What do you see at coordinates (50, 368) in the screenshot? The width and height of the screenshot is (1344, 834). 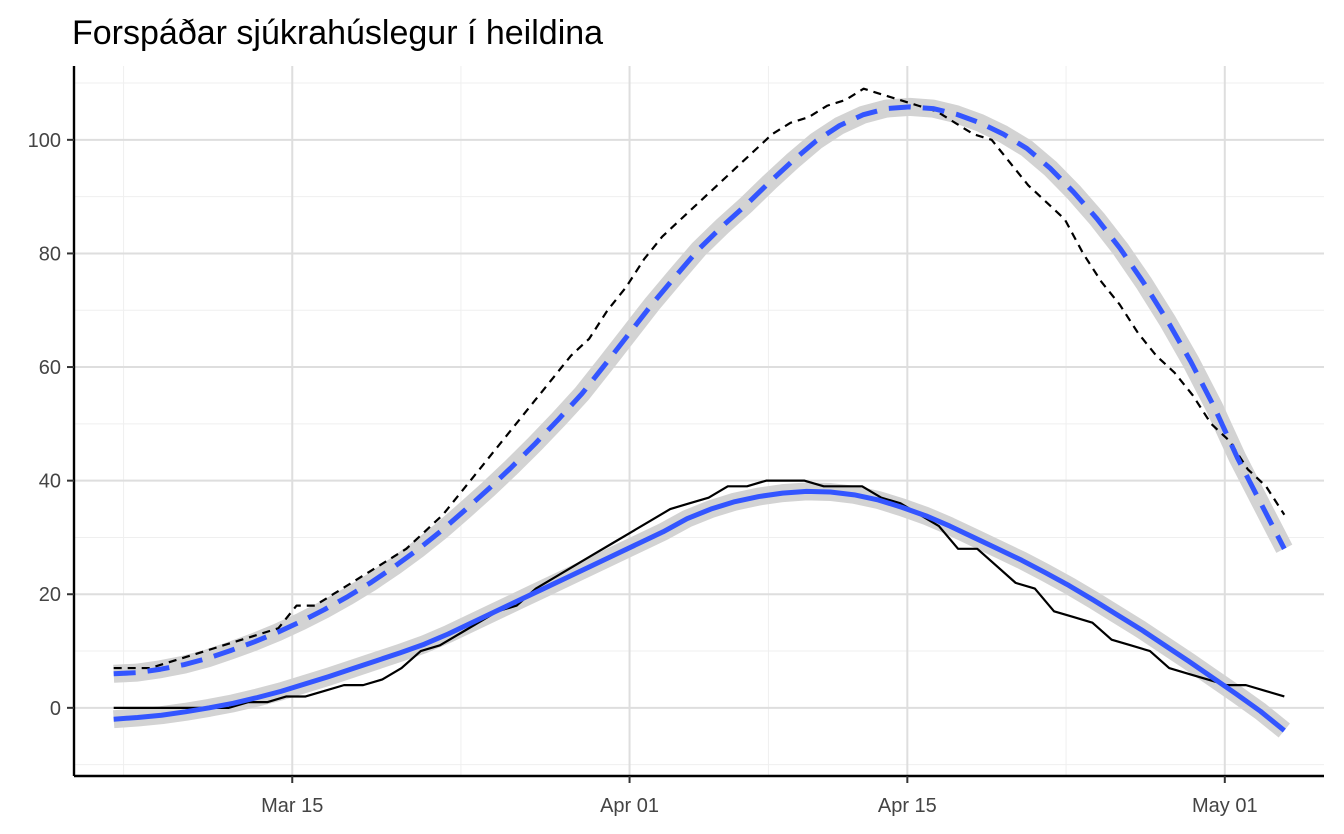 I see `y-tick-label: 60` at bounding box center [50, 368].